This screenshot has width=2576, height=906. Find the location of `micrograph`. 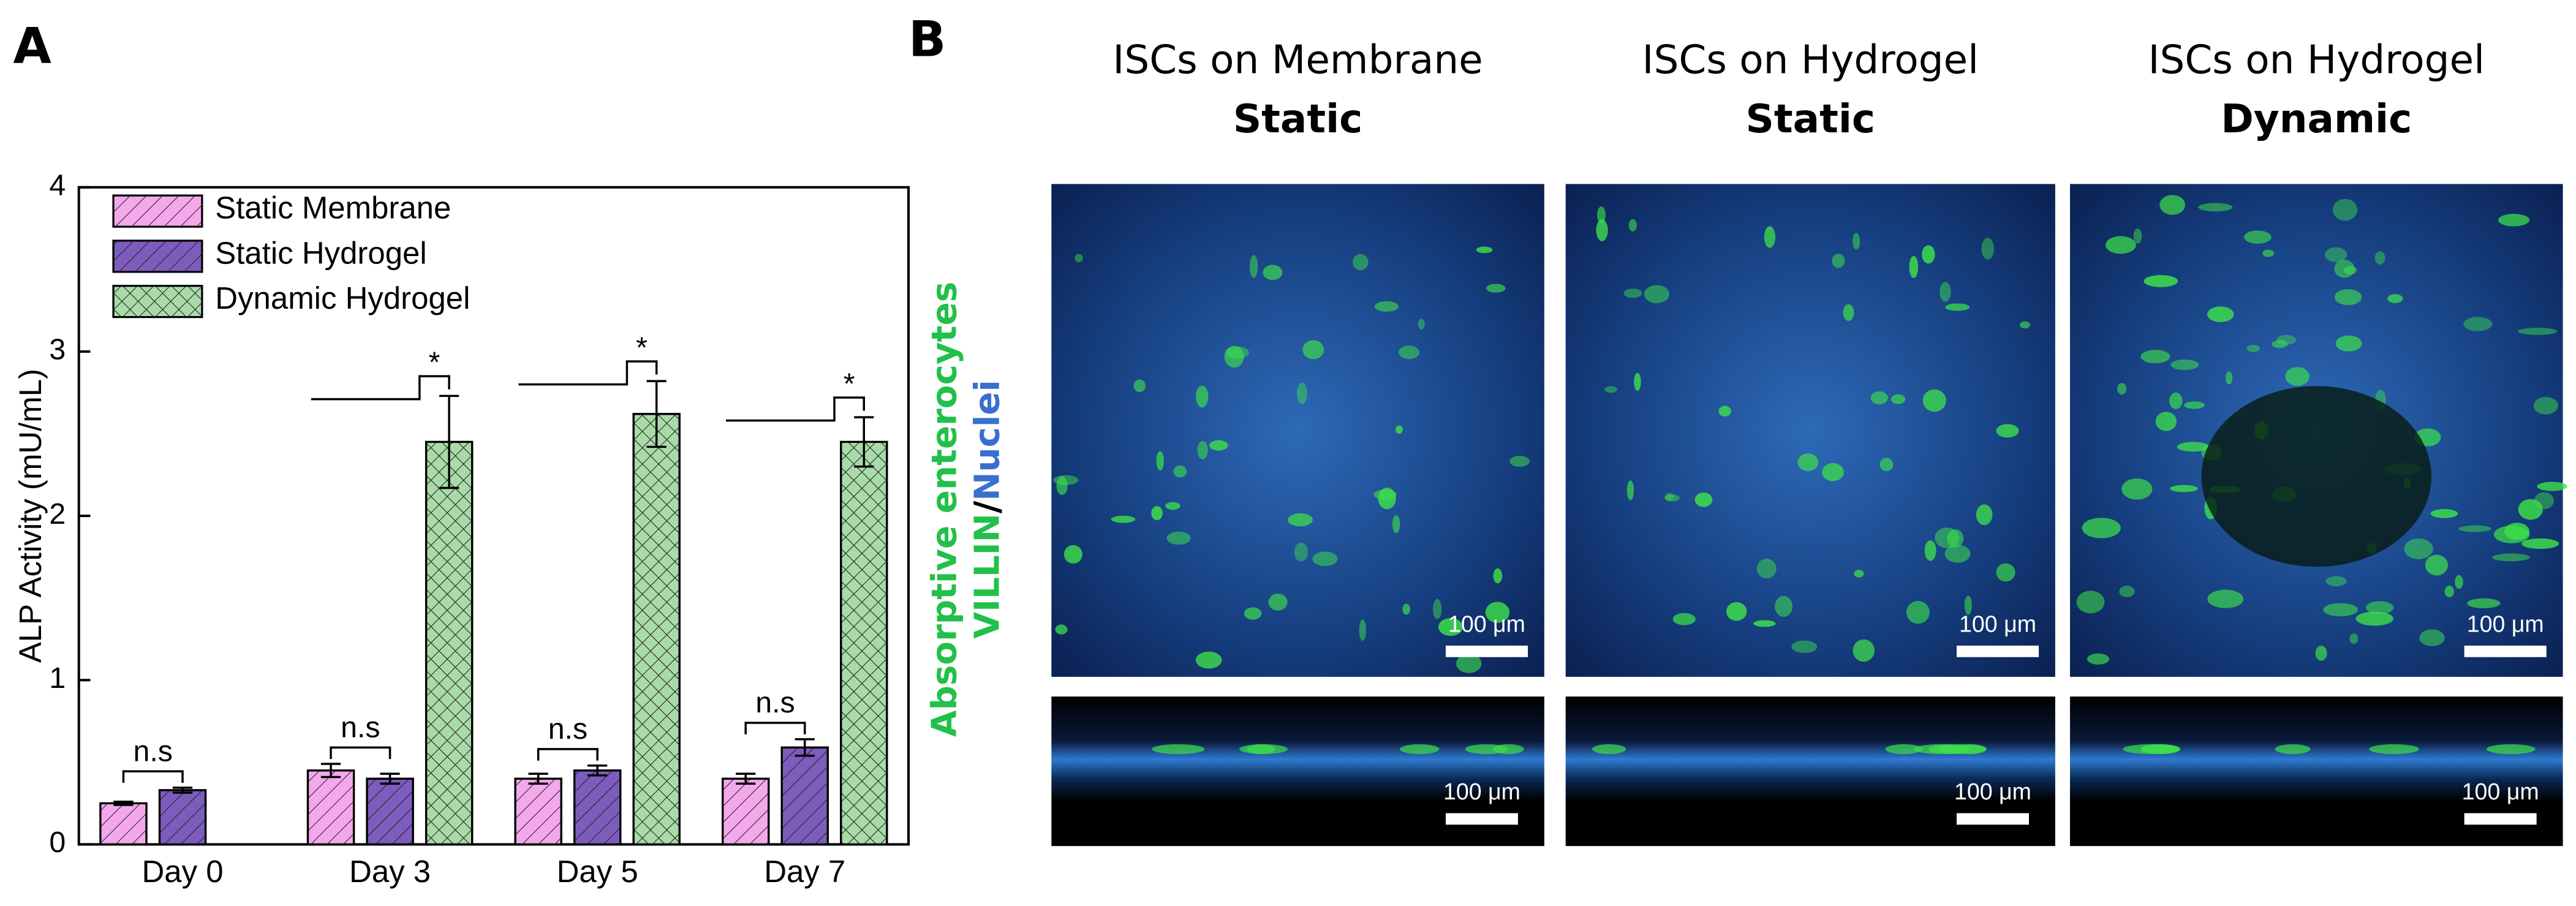

micrograph is located at coordinates (1297, 430).